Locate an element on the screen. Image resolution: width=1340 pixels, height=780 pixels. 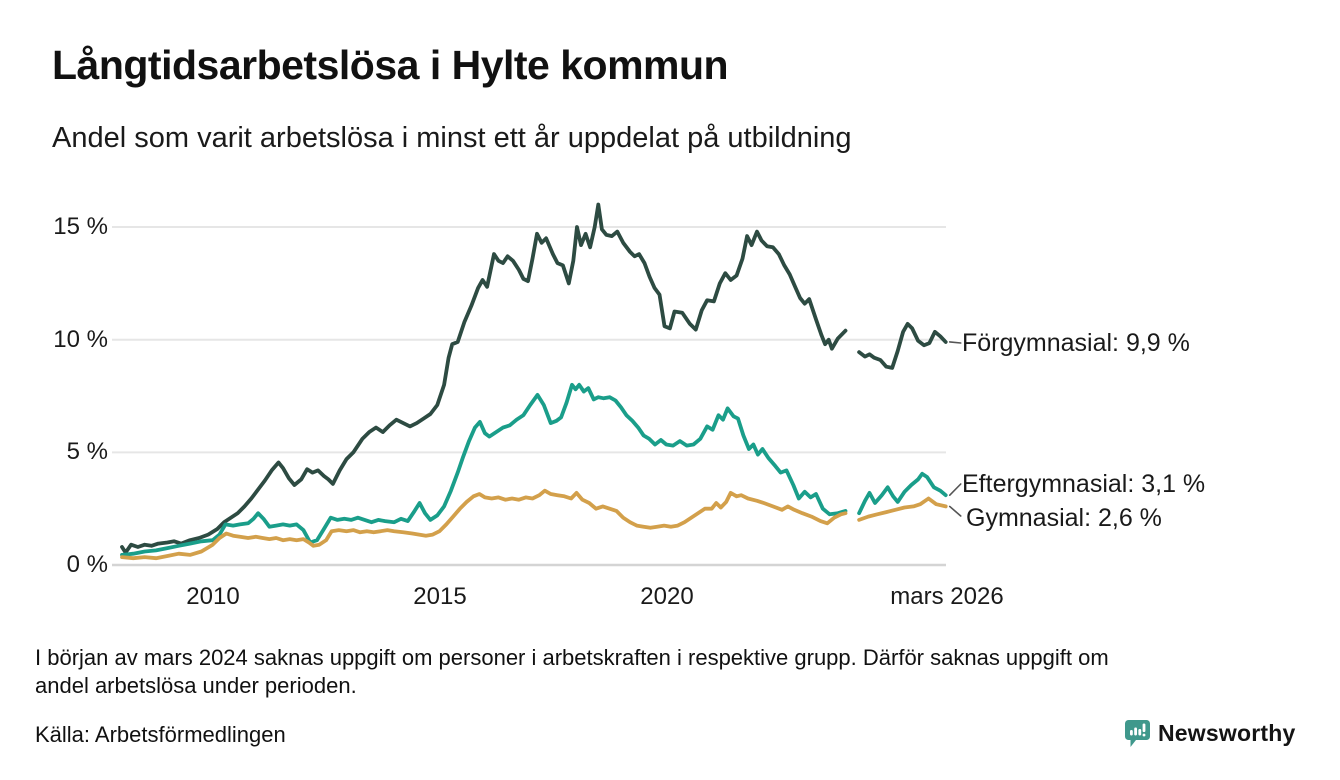
y-axis-label-10: 10 % is located at coordinates (80, 339).